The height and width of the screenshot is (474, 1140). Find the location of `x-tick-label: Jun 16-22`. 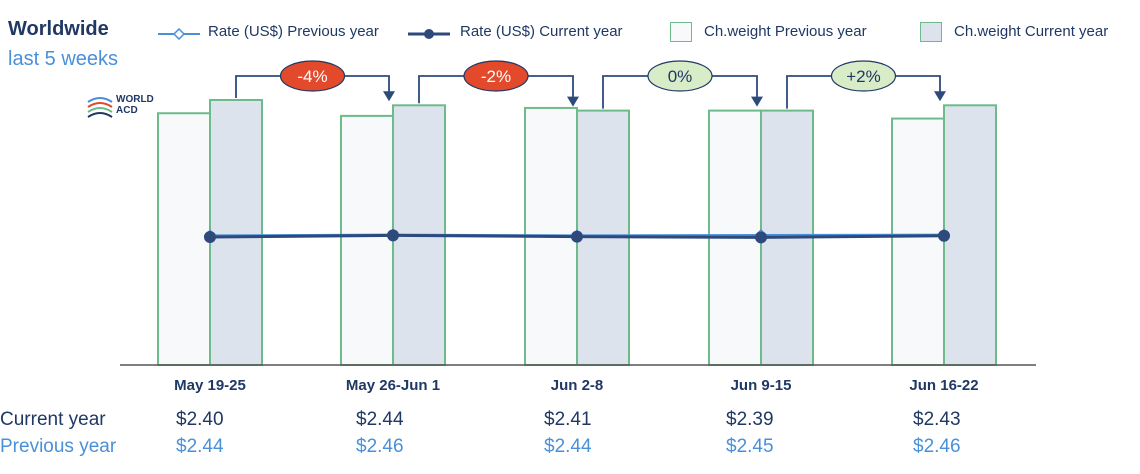

x-tick-label: Jun 16-22 is located at coordinates (943, 385).